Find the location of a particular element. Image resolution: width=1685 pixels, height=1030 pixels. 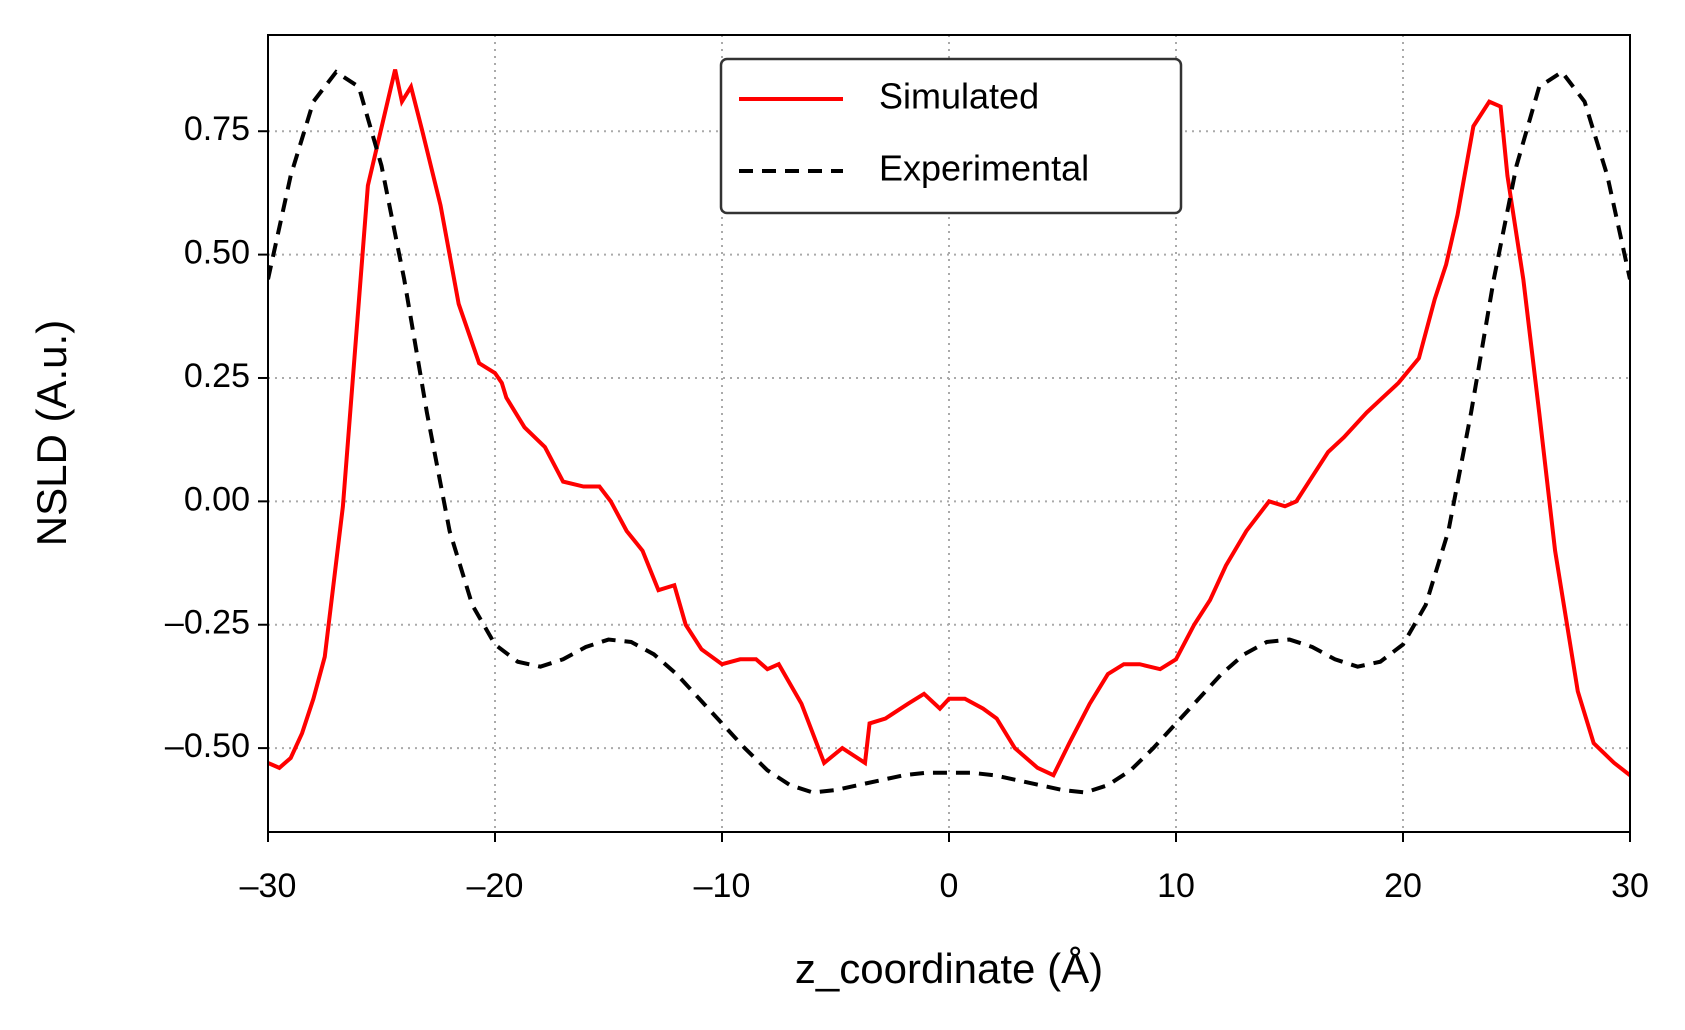

y-tick-label: 0.75 is located at coordinates (217, 129).